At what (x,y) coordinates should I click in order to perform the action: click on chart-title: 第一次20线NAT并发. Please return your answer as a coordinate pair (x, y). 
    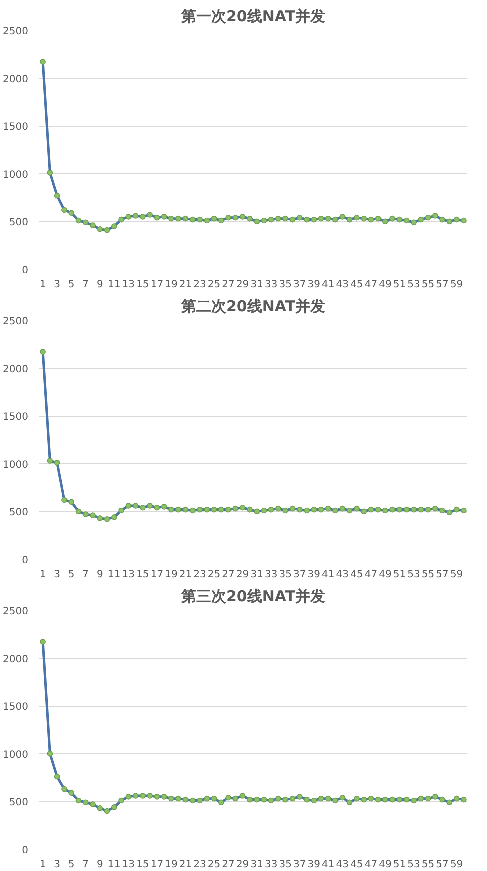
    Looking at the image, I should click on (253, 17).